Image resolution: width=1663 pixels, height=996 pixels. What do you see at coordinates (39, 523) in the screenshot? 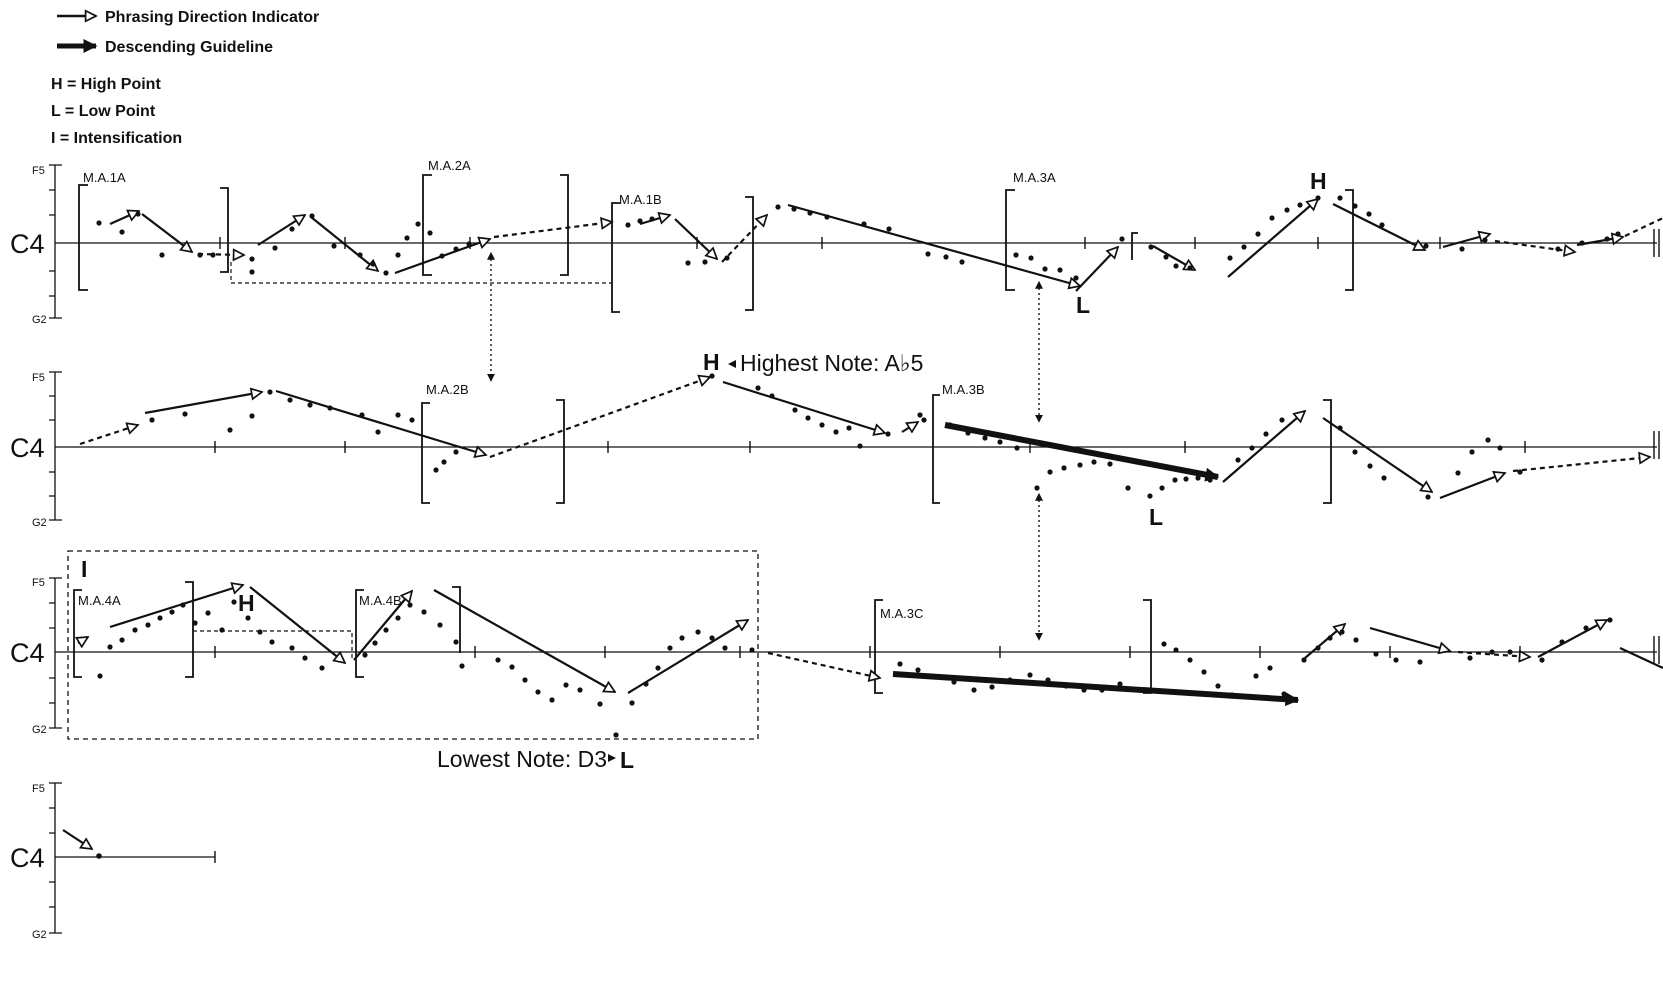
I see `staff-2-g2-label: G2` at bounding box center [39, 523].